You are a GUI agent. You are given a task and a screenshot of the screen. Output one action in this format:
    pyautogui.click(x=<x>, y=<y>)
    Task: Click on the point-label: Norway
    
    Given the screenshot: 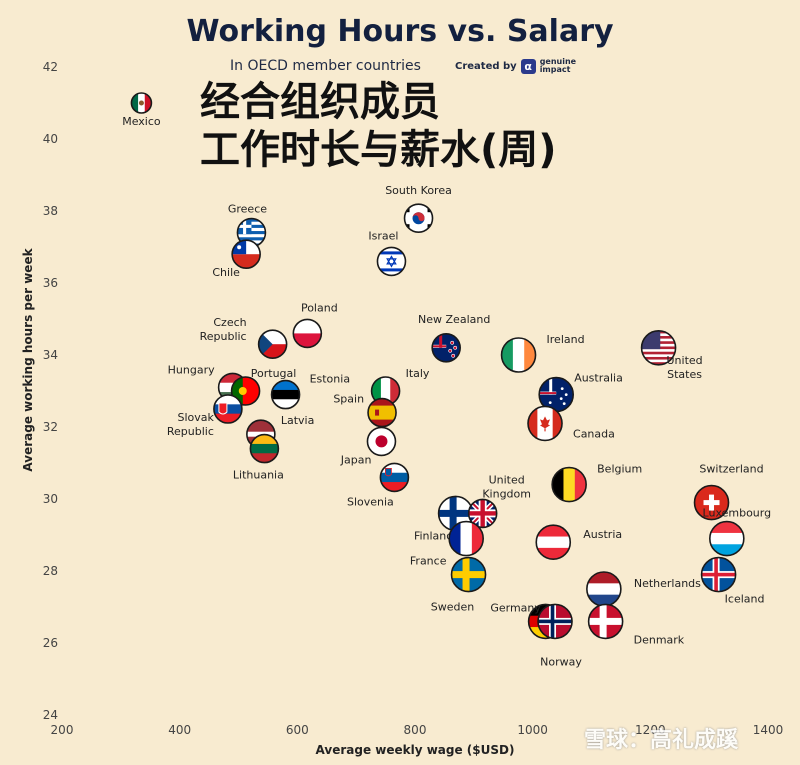 What is the action you would take?
    pyautogui.click(x=561, y=661)
    